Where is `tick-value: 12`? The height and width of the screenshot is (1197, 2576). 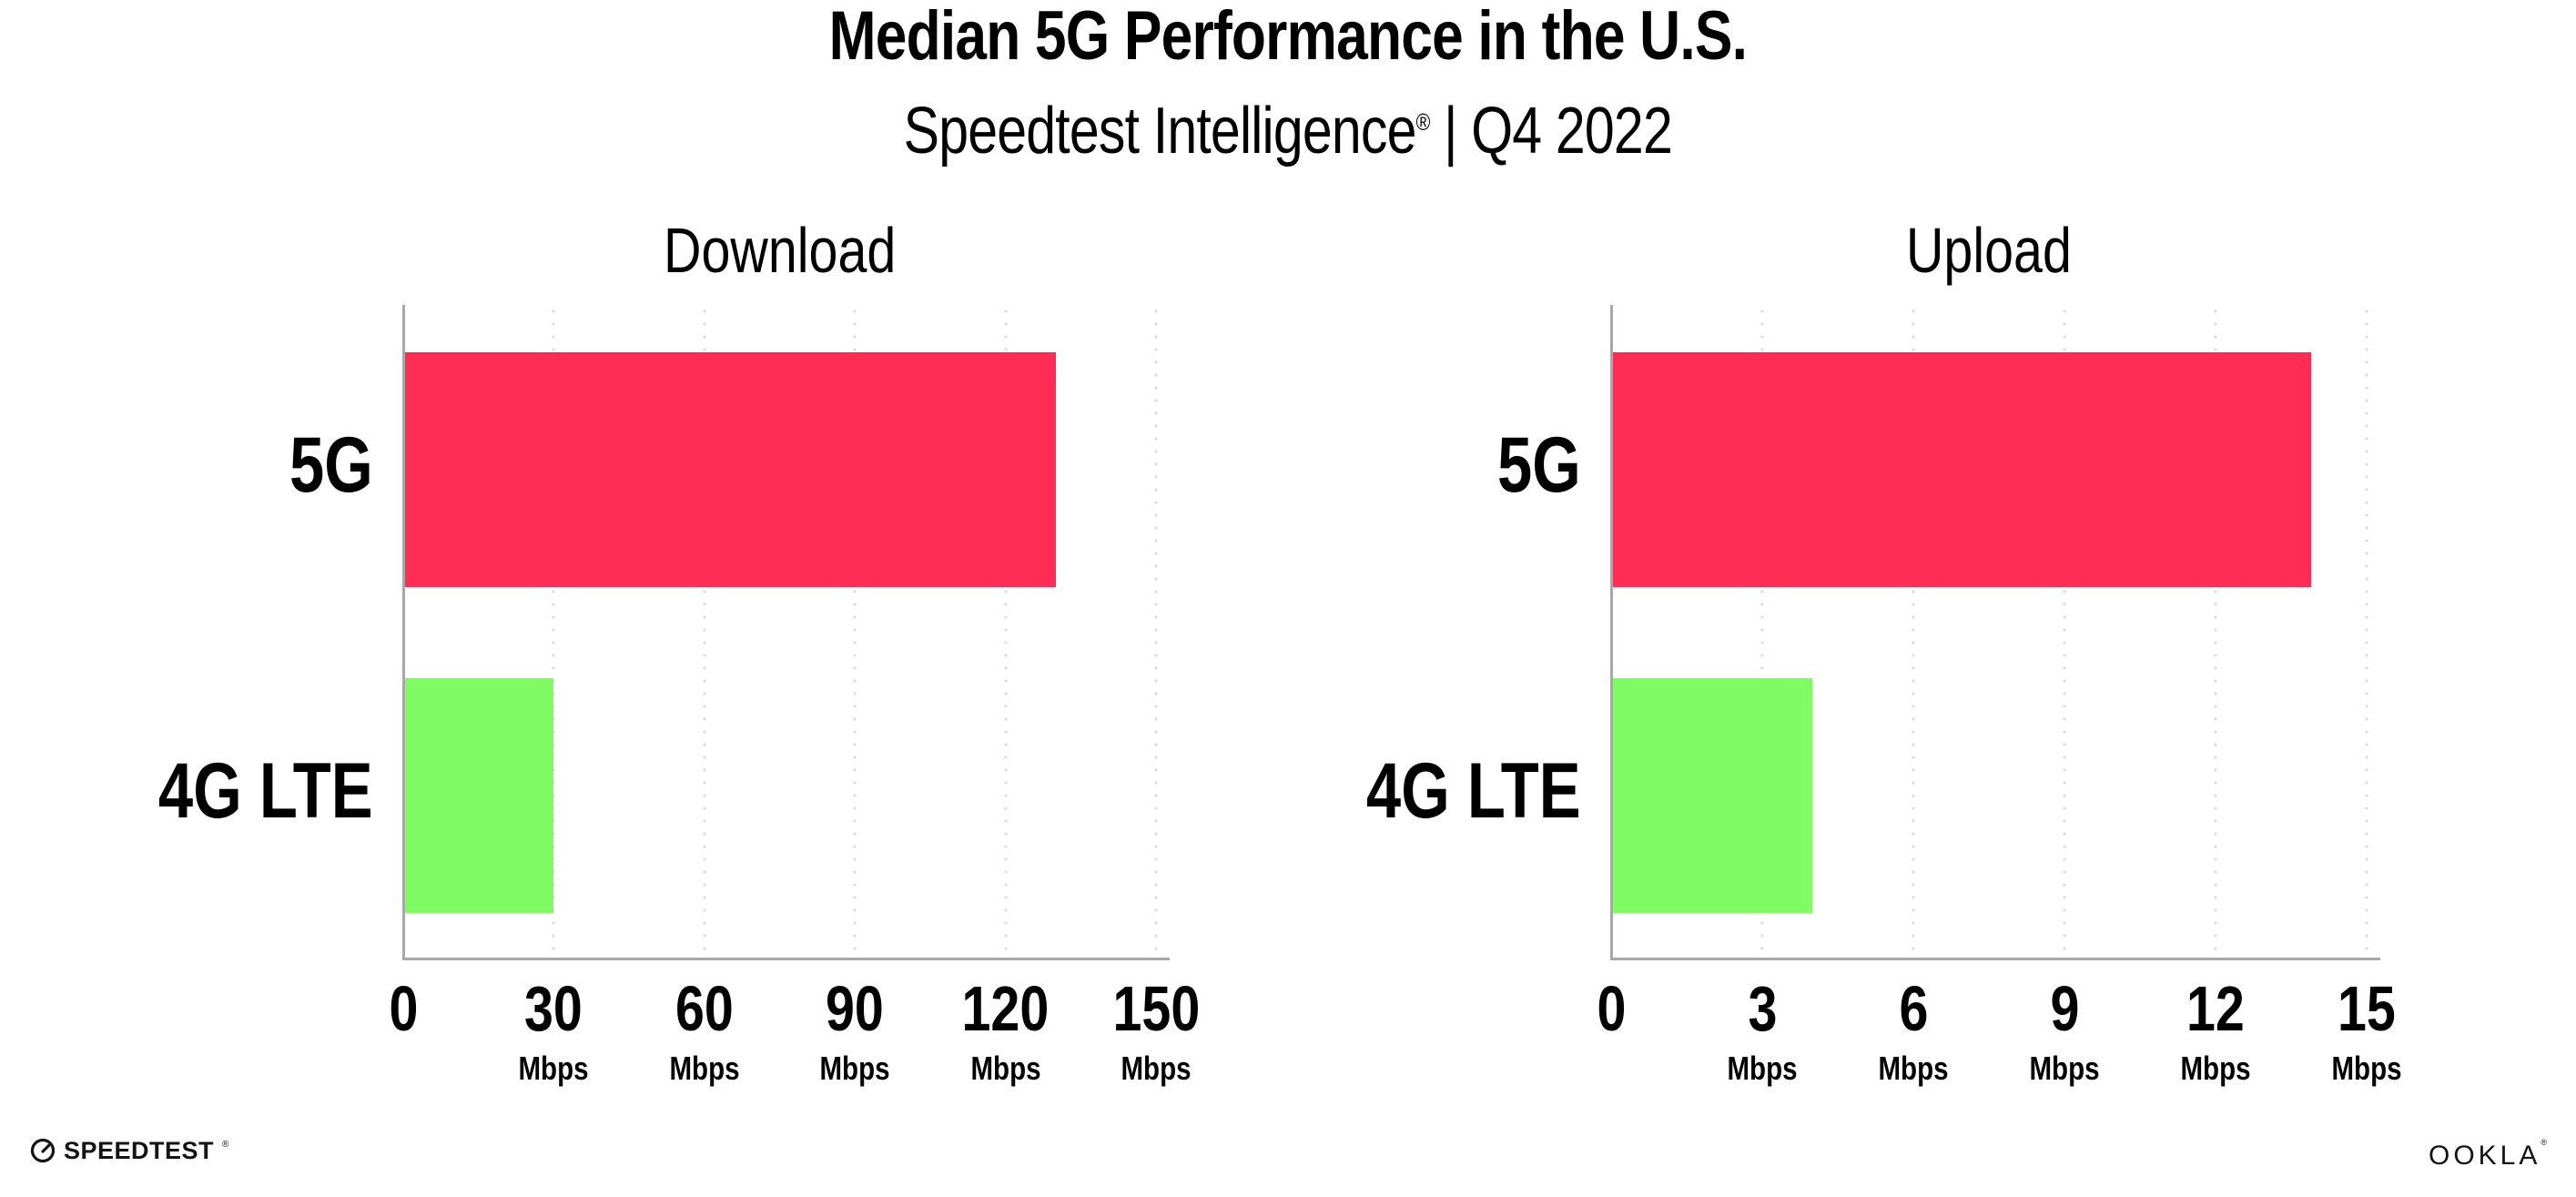
tick-value: 12 is located at coordinates (2215, 1008).